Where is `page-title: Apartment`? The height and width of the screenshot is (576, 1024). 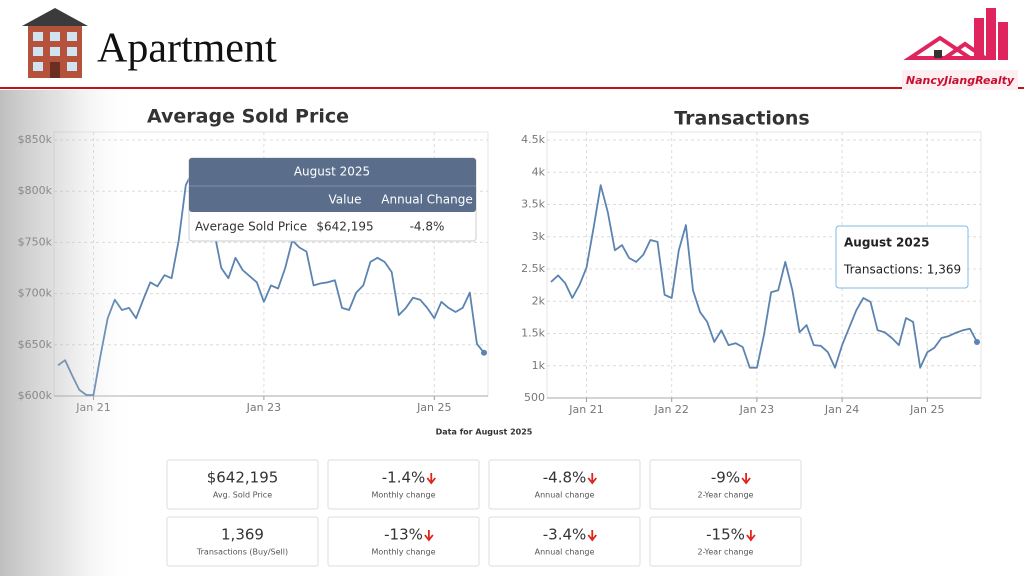
page-title: Apartment is located at coordinates (187, 49).